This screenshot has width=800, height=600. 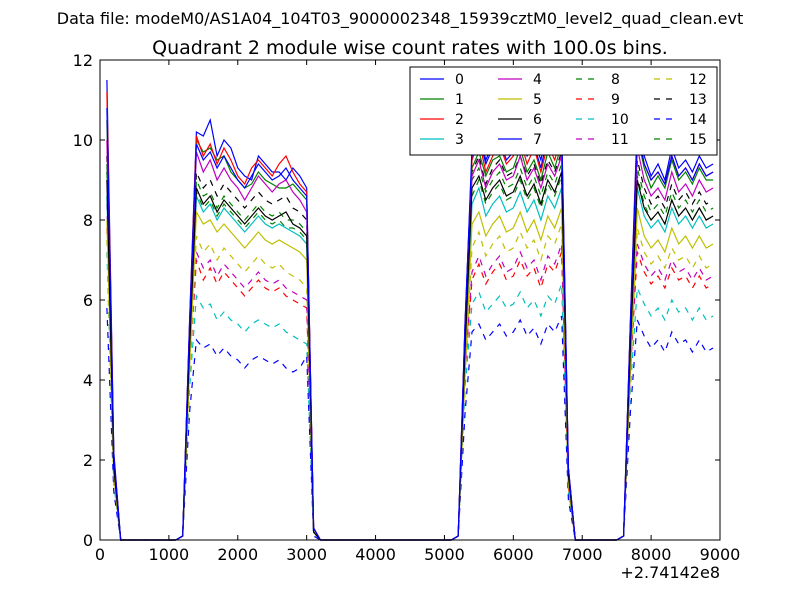 What do you see at coordinates (620, 120) in the screenshot?
I see `legend-label-10: 10` at bounding box center [620, 120].